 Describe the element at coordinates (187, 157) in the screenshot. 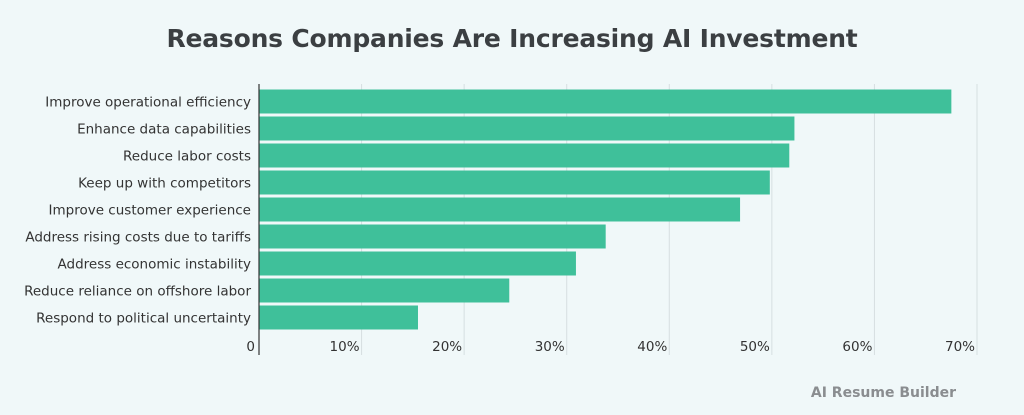

I see `category-label: Reduce labor costs` at that location.